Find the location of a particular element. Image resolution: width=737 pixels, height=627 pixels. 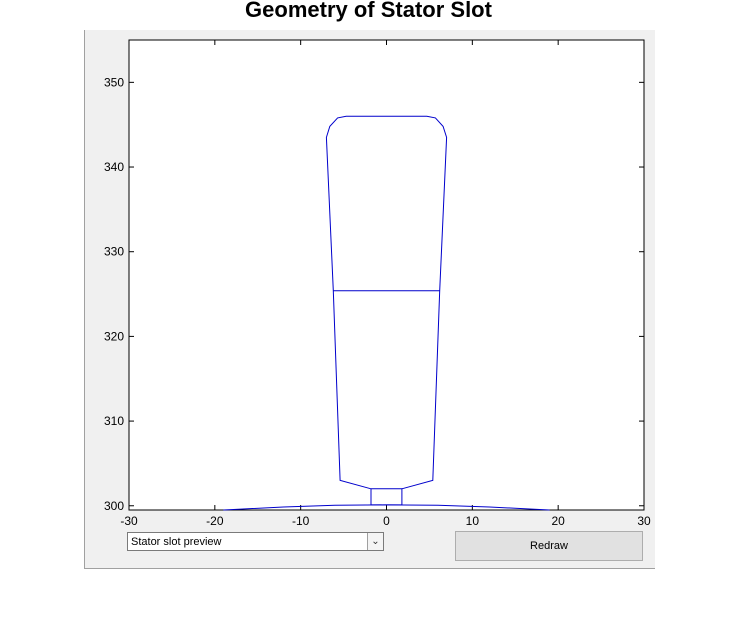

y-tick-label: 330 is located at coordinates (114, 252).